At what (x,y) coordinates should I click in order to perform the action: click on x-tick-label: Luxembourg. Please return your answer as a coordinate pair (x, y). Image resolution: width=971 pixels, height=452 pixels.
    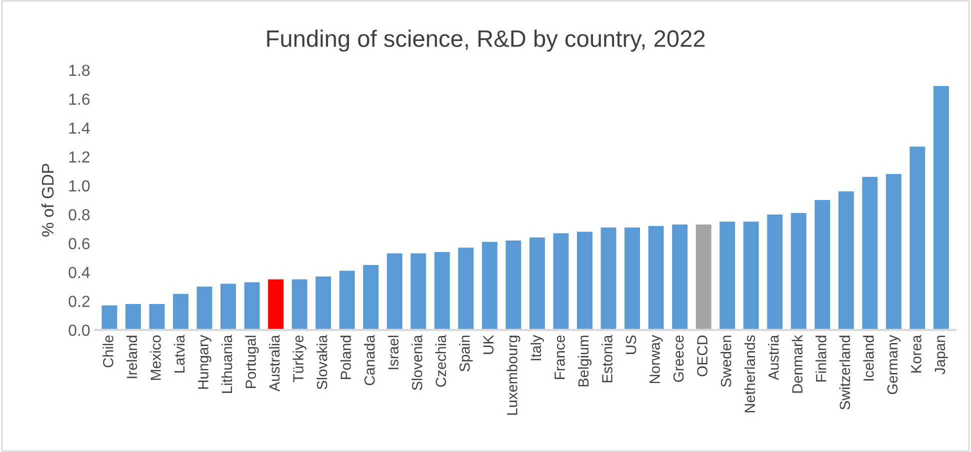
    Looking at the image, I should click on (513, 375).